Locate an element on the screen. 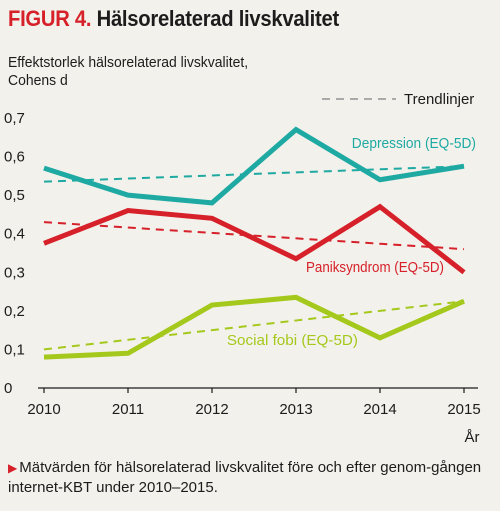 The height and width of the screenshot is (511, 500). x-tick-label: 2010 is located at coordinates (43, 409).